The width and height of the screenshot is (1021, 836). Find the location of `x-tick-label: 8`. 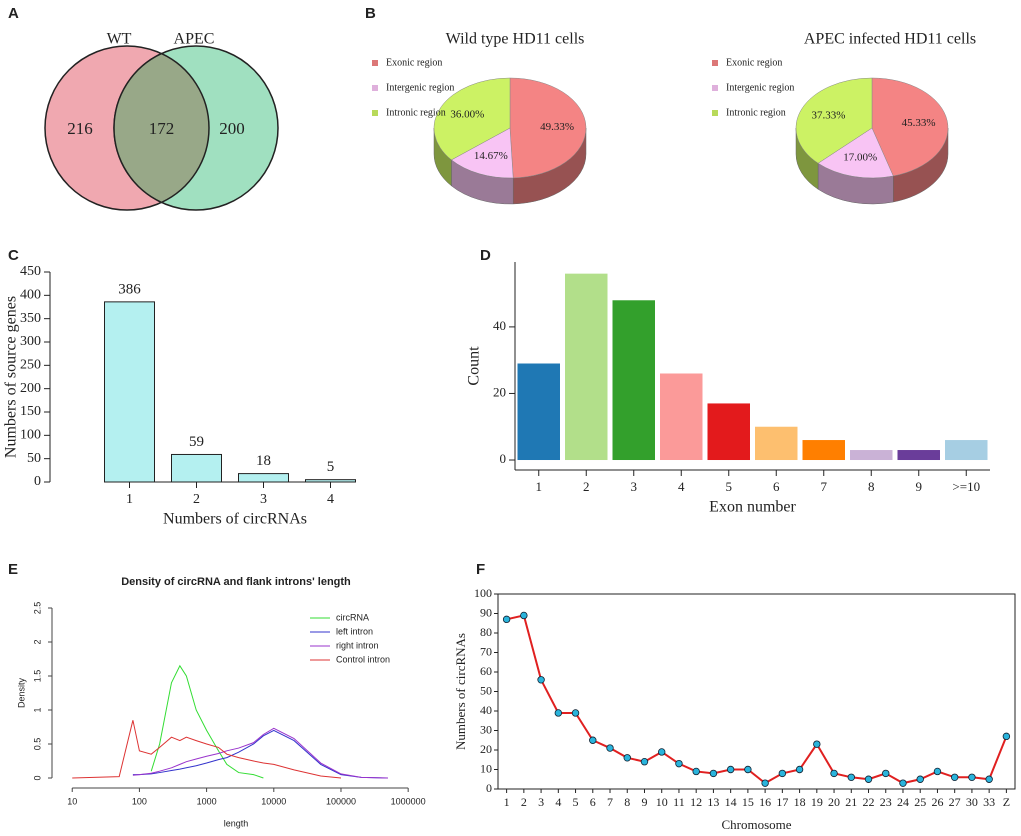

x-tick-label: 8 is located at coordinates (871, 486).